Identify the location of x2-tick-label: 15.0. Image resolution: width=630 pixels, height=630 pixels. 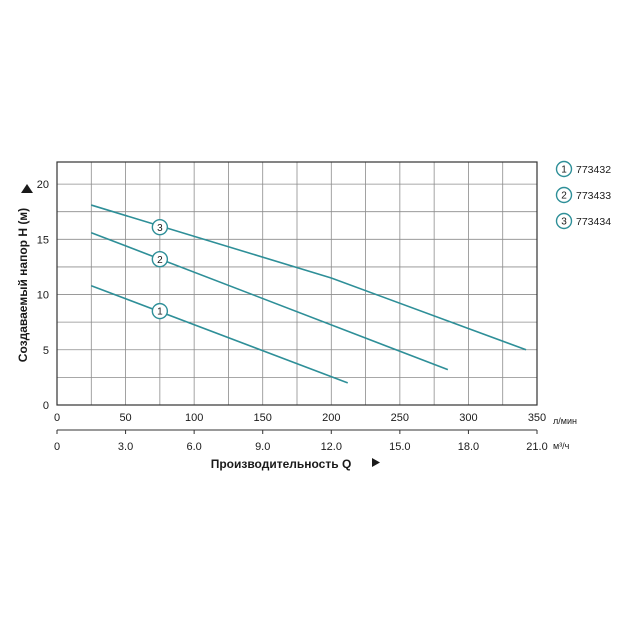
(399, 447).